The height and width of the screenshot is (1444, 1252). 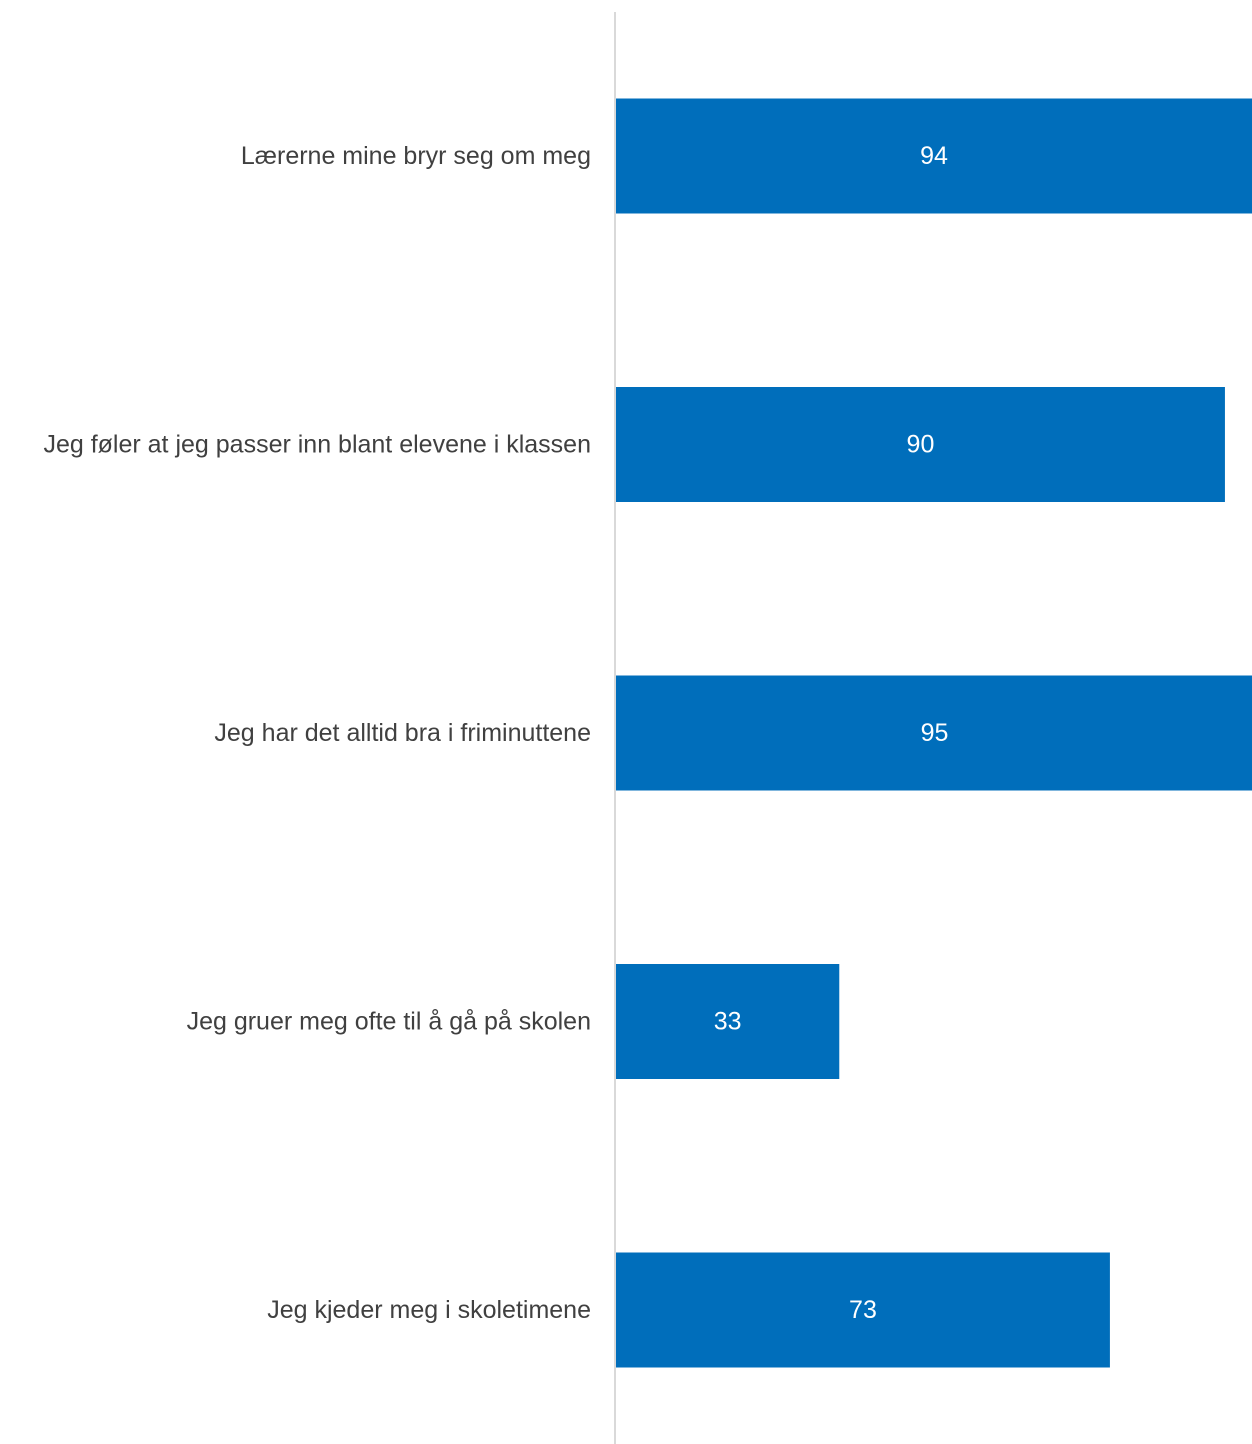 I want to click on value-label: 73, so click(x=863, y=1310).